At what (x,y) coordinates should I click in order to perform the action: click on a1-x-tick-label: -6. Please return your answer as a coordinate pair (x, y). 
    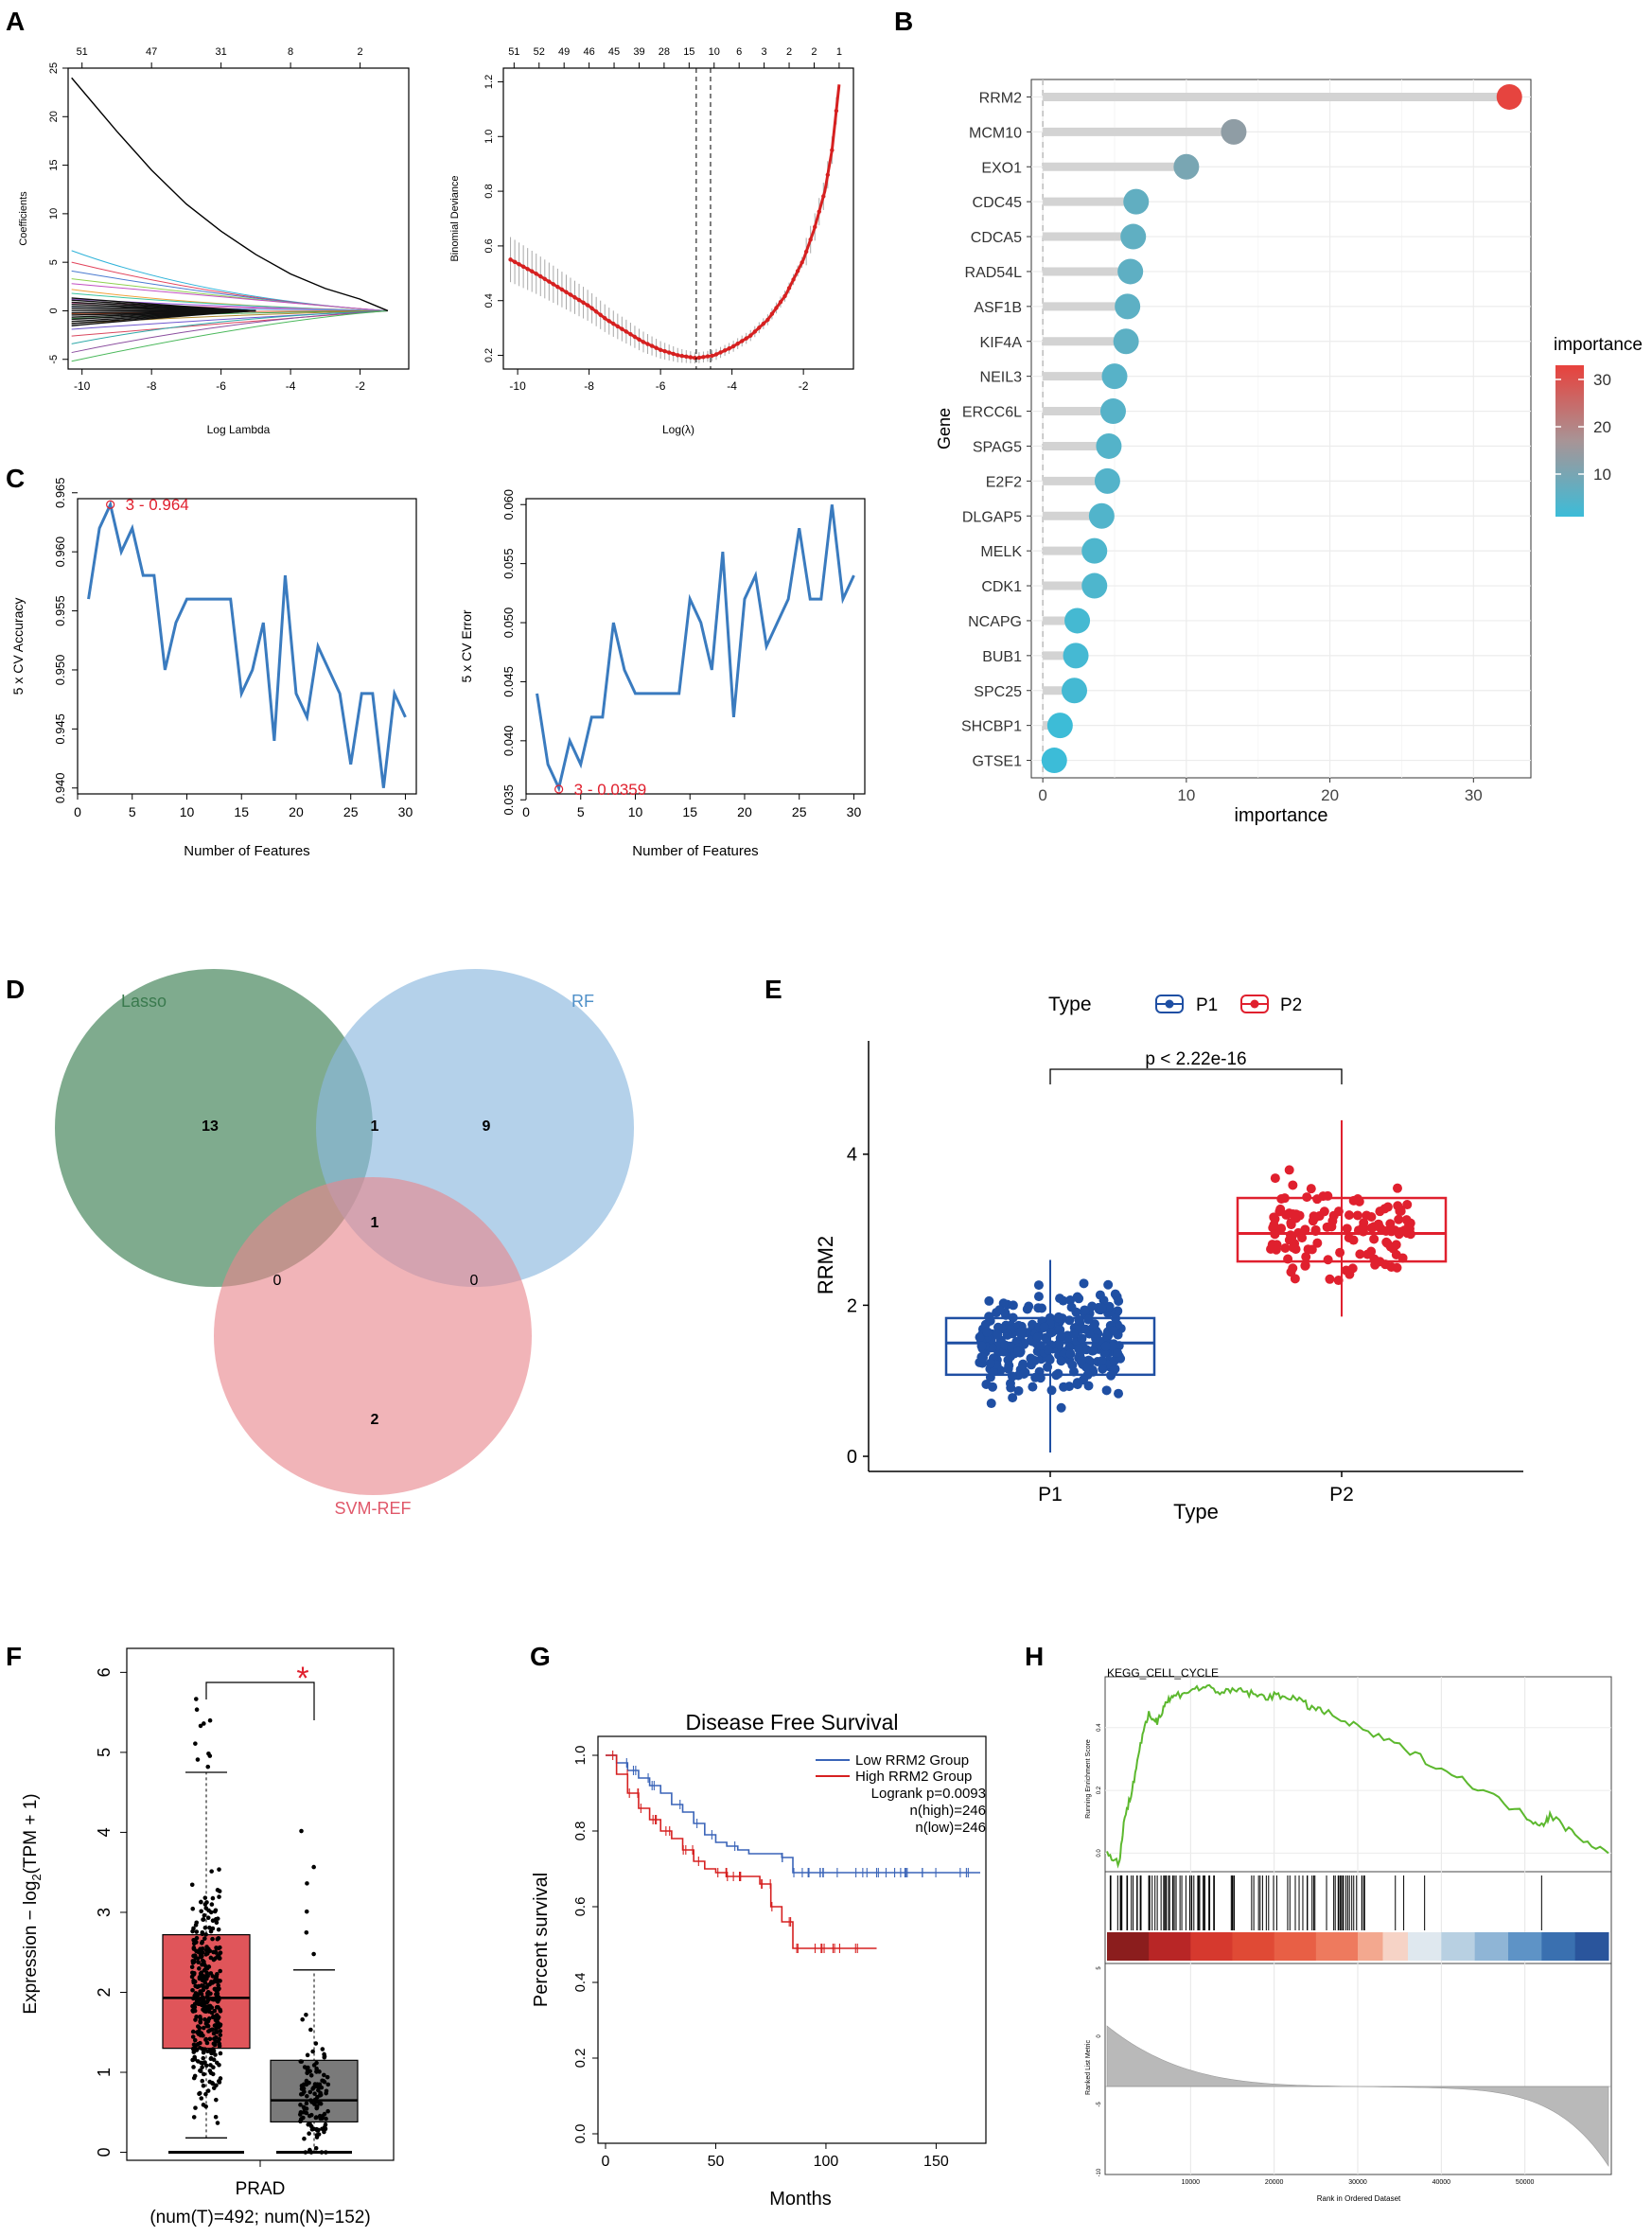
    Looking at the image, I should click on (221, 386).